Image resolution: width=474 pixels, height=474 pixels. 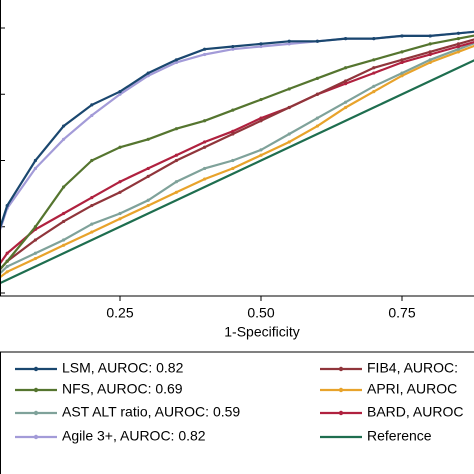 What do you see at coordinates (261, 332) in the screenshot?
I see `x-axis-label: 1-Specificity` at bounding box center [261, 332].